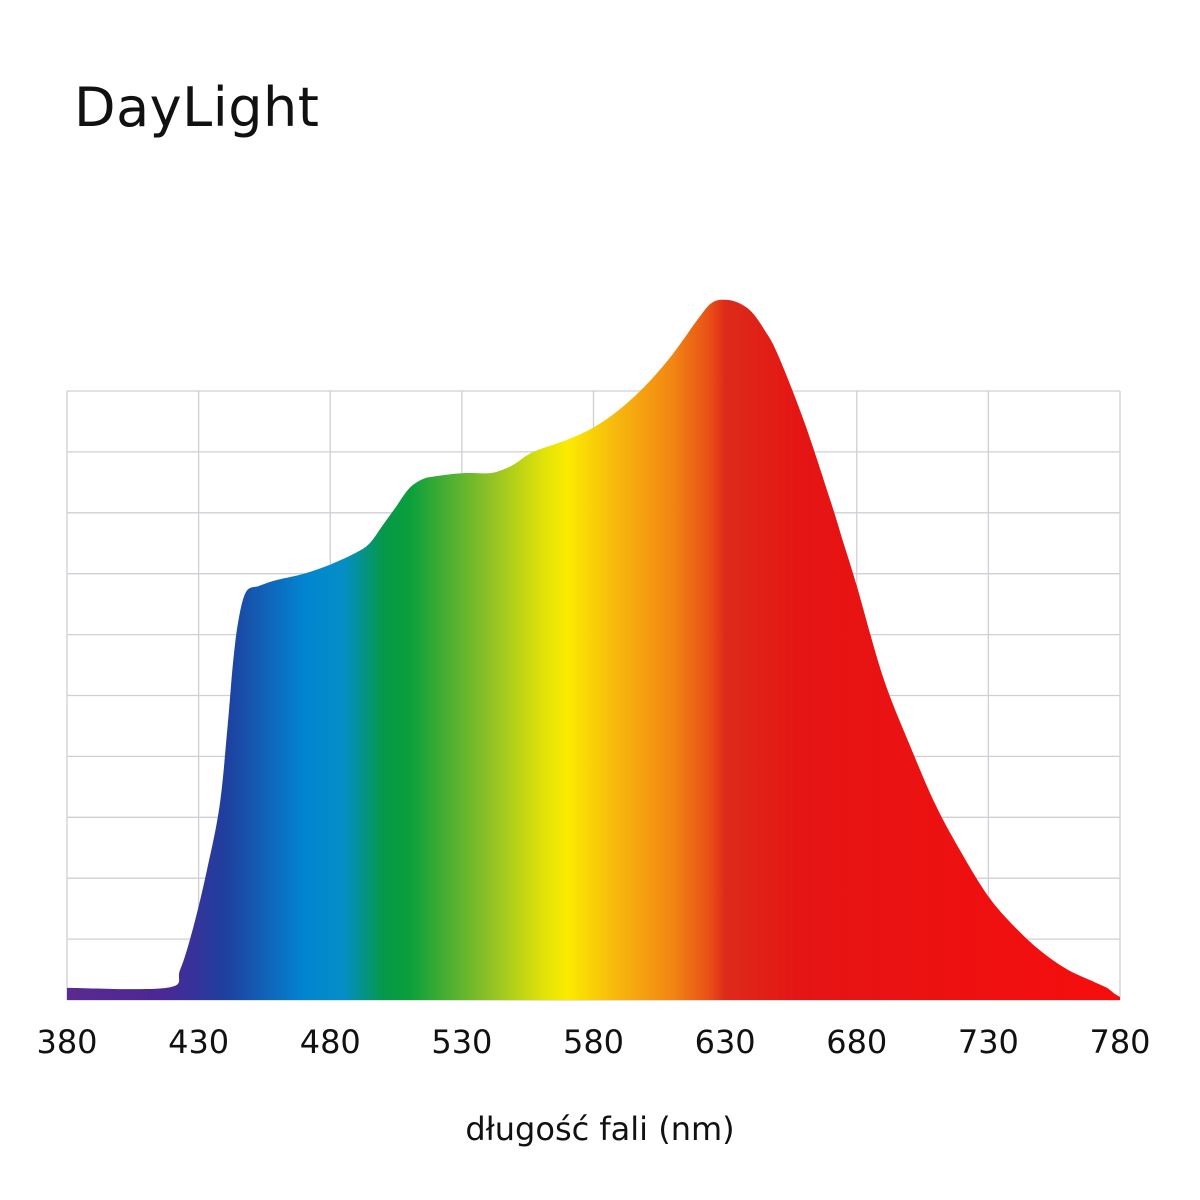 The image size is (1200, 1200). What do you see at coordinates (66, 1042) in the screenshot?
I see `x-tick-label: 380` at bounding box center [66, 1042].